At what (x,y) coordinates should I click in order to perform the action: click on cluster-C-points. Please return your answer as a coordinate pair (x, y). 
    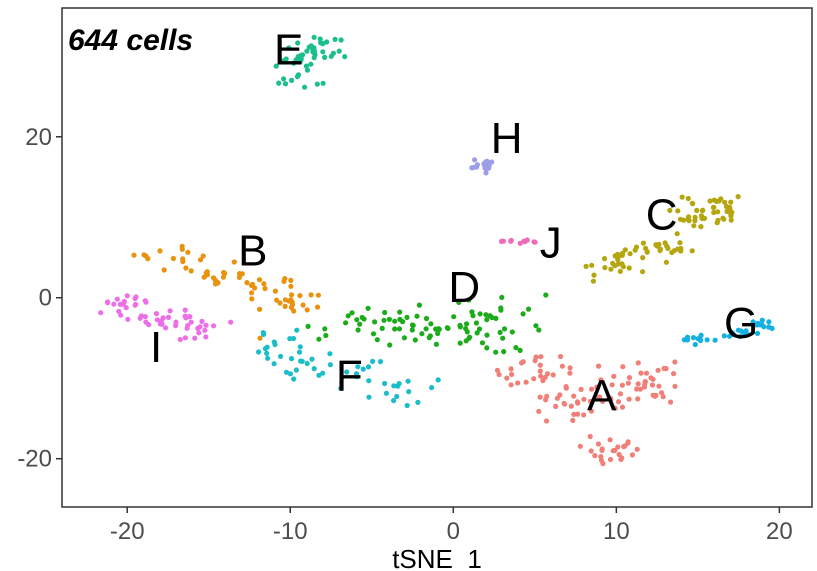
    Looking at the image, I should click on (662, 239).